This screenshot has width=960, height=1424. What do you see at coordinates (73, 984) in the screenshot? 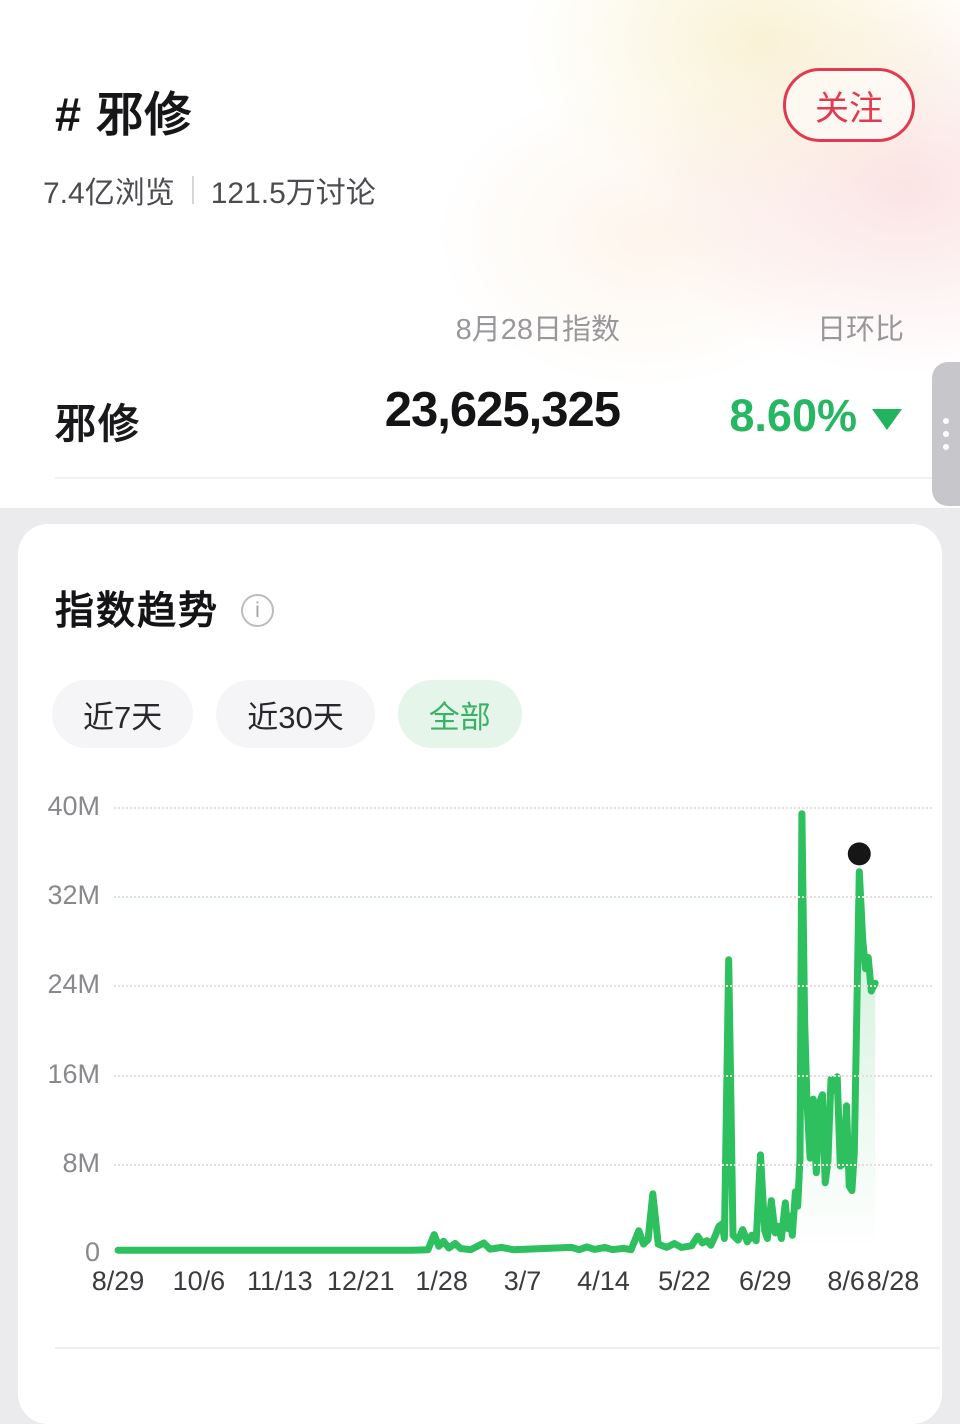
I see `y-axis-tick-label: 24M` at bounding box center [73, 984].